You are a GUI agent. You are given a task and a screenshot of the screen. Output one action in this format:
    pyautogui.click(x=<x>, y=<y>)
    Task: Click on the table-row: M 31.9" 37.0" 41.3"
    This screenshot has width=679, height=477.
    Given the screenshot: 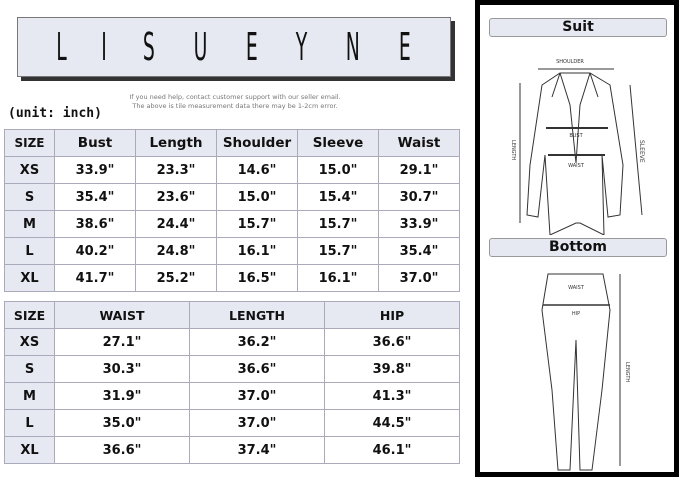 What is the action you would take?
    pyautogui.click(x=232, y=396)
    